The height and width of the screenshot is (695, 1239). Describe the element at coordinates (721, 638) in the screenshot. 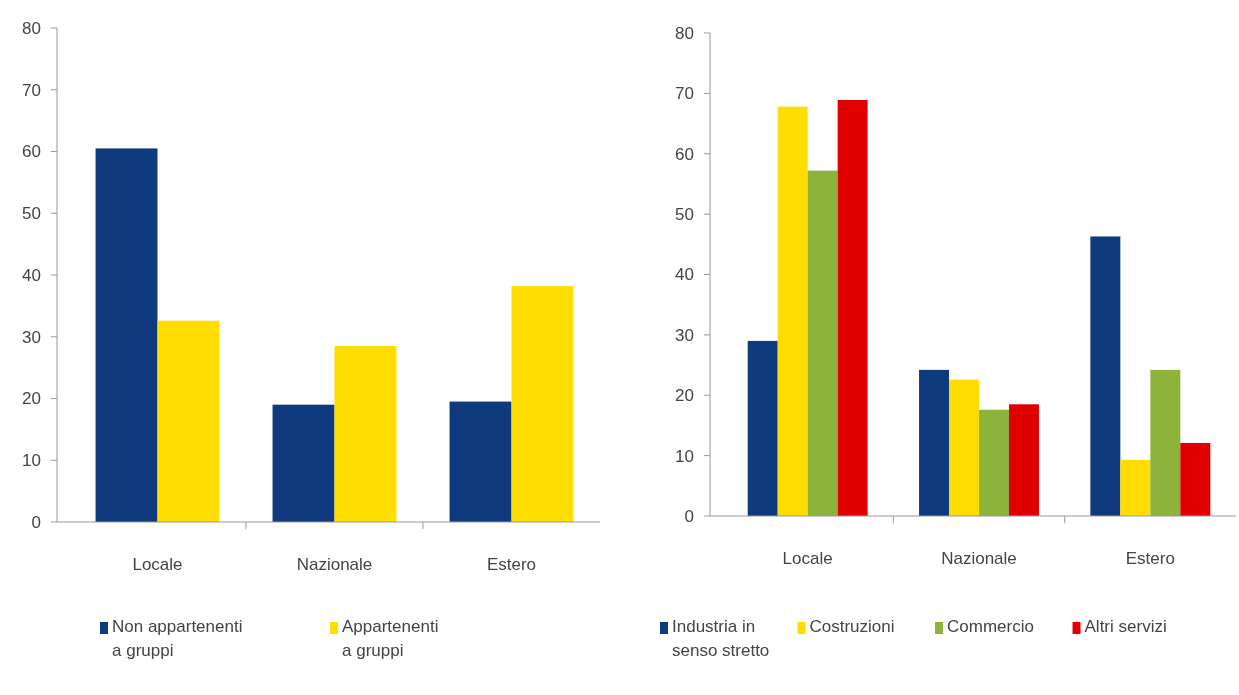

I see `legend-label: Industria in senso stretto` at that location.